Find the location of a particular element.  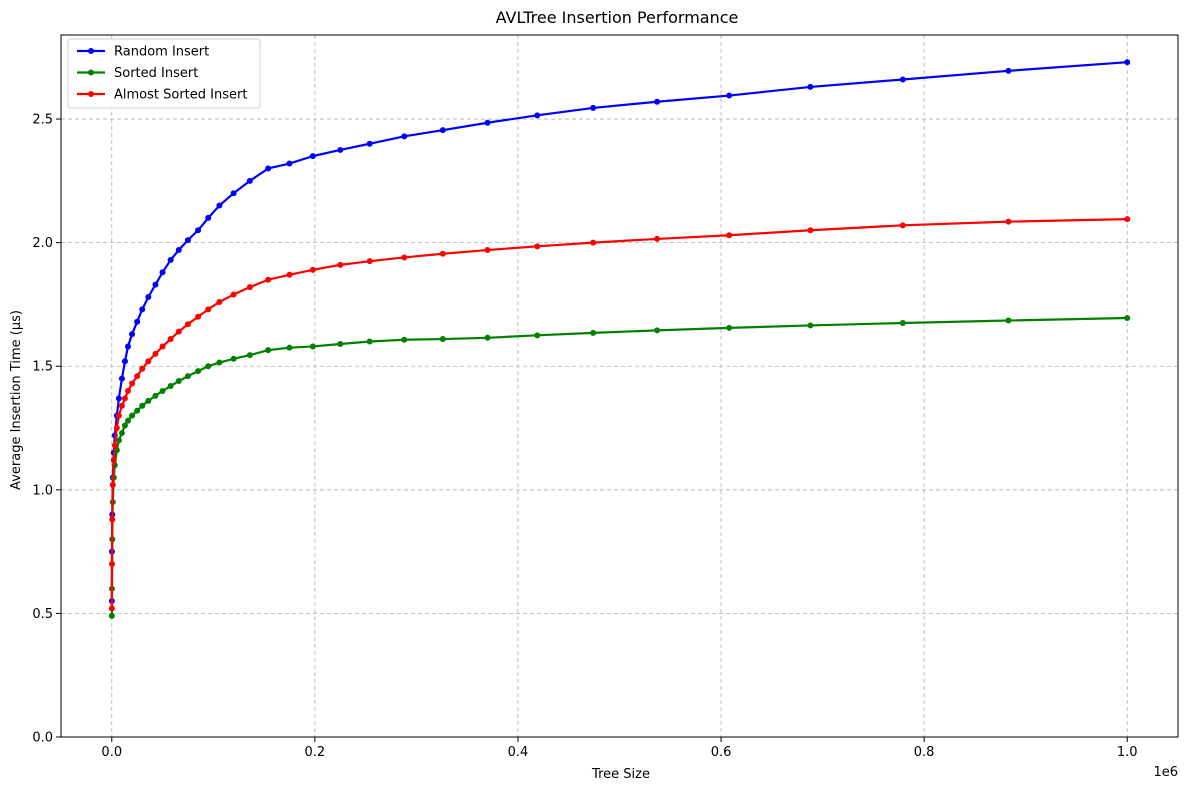

y-tick-label: 0.5 is located at coordinates (42, 614).